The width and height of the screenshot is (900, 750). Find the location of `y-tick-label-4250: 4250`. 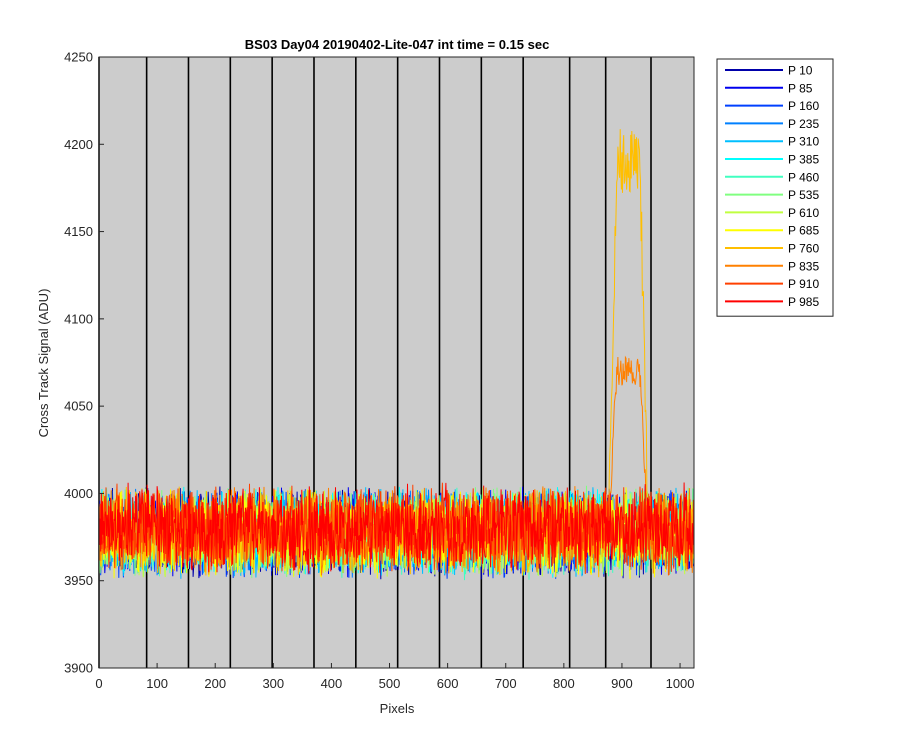

y-tick-label-4250: 4250 is located at coordinates (78, 57).